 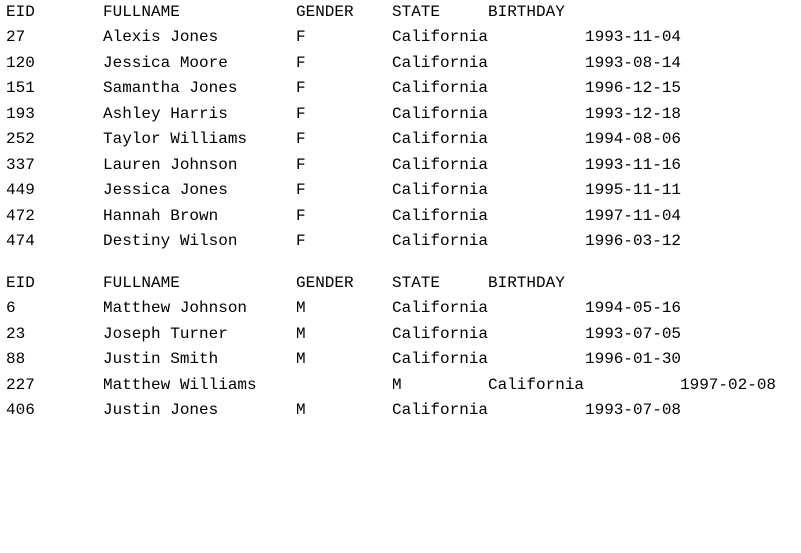 I want to click on cell-birthday: 1996-12-15, so click(x=633, y=88).